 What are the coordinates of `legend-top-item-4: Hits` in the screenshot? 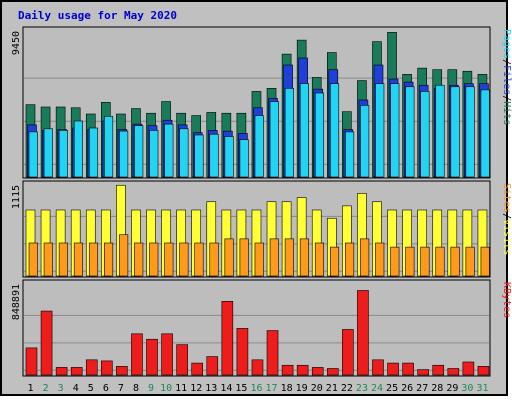 It's located at (506, 113).